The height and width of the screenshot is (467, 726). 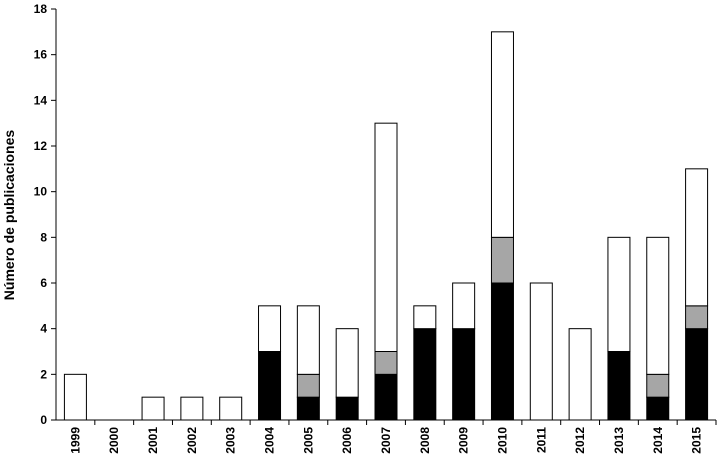 I want to click on x-tick-label-2013: 2013, so click(x=619, y=440).